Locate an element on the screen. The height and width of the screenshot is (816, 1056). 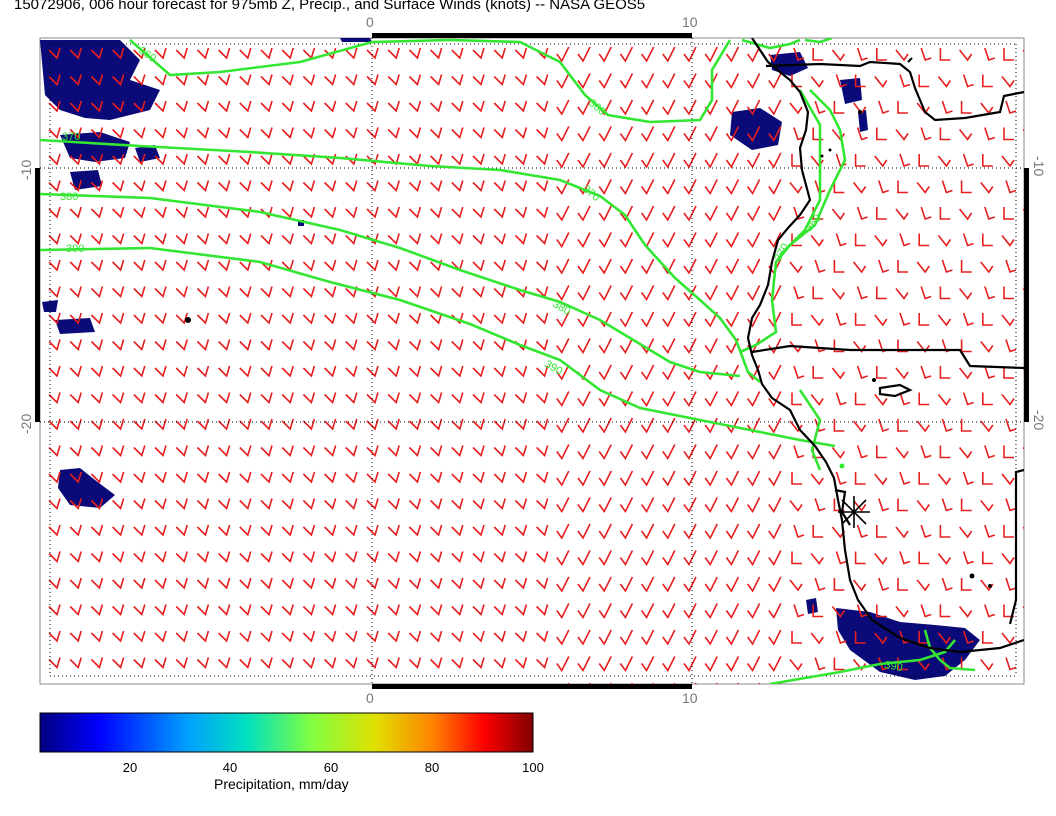
precip-blob is located at coordinates (86, 488).